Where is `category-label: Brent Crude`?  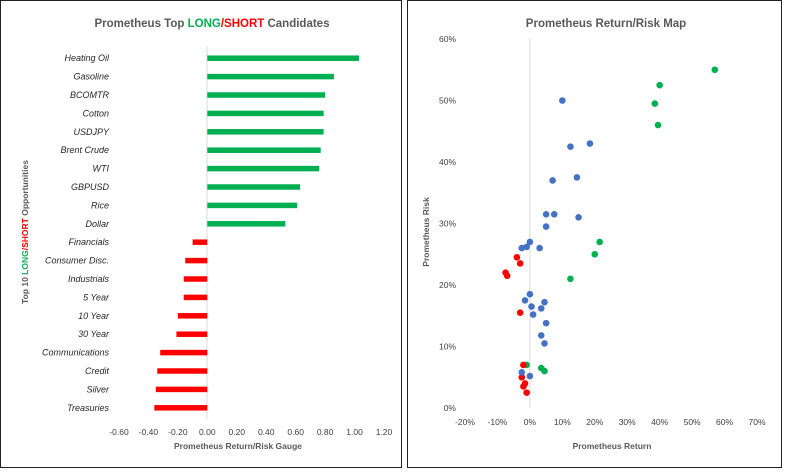
category-label: Brent Crude is located at coordinates (84, 150).